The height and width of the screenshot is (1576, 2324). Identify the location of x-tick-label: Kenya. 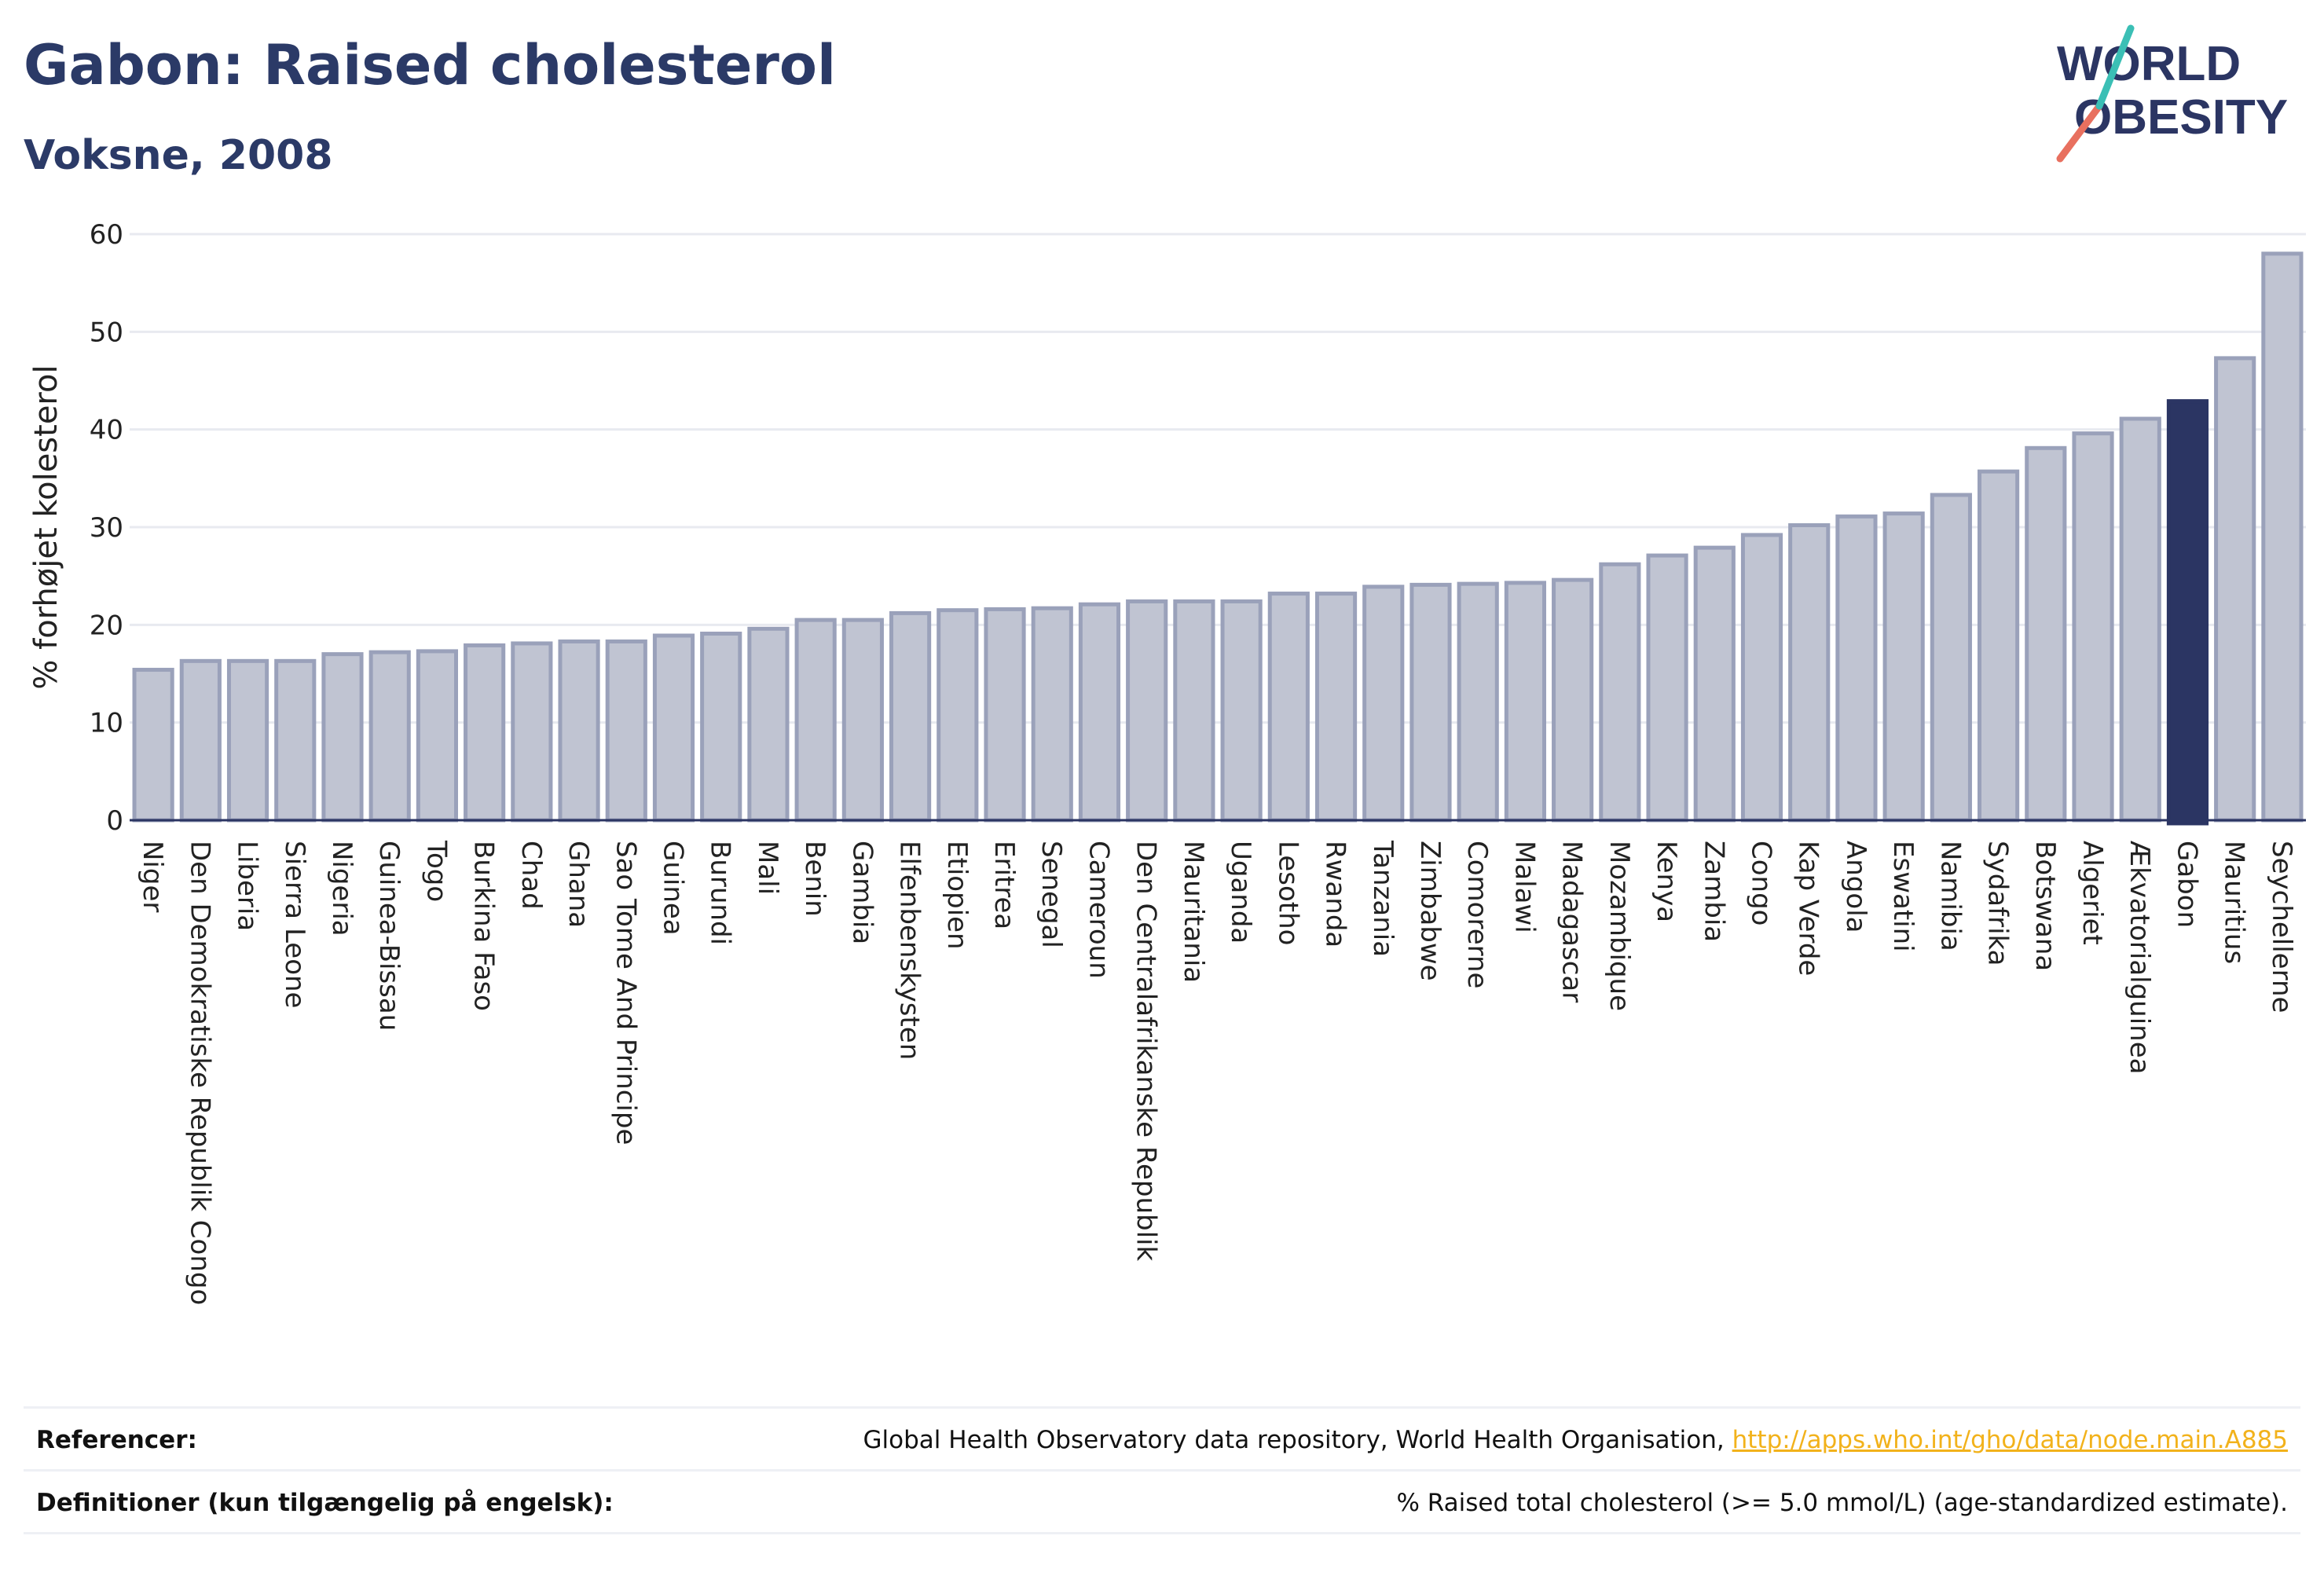
(1666, 881).